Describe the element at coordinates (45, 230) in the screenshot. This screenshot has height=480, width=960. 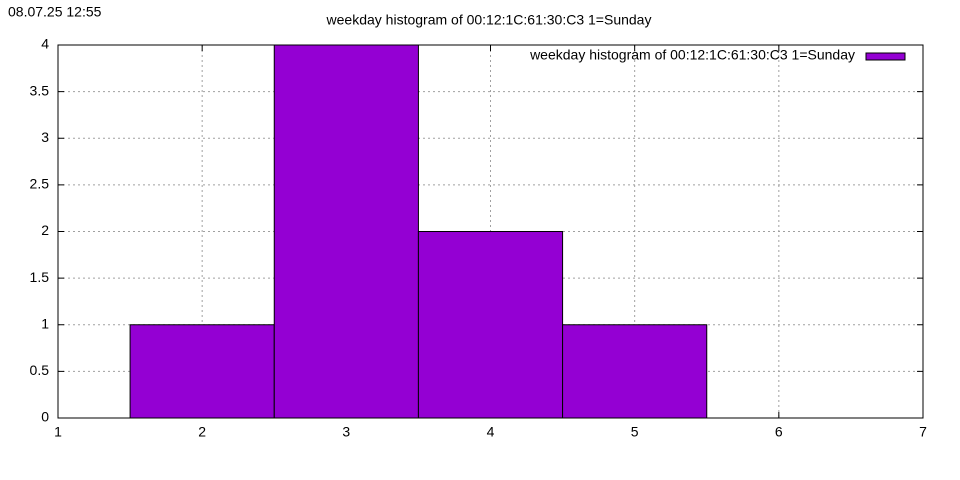
I see `y-tick-label: 2` at that location.